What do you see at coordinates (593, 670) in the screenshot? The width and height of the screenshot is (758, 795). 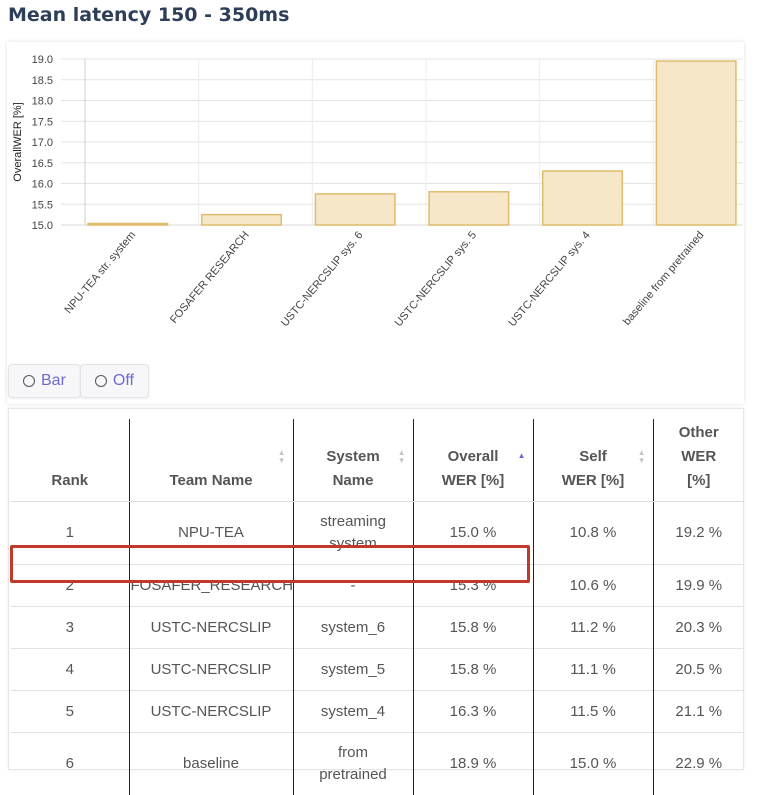 I see `cell-self-wer: 11.1 %` at bounding box center [593, 670].